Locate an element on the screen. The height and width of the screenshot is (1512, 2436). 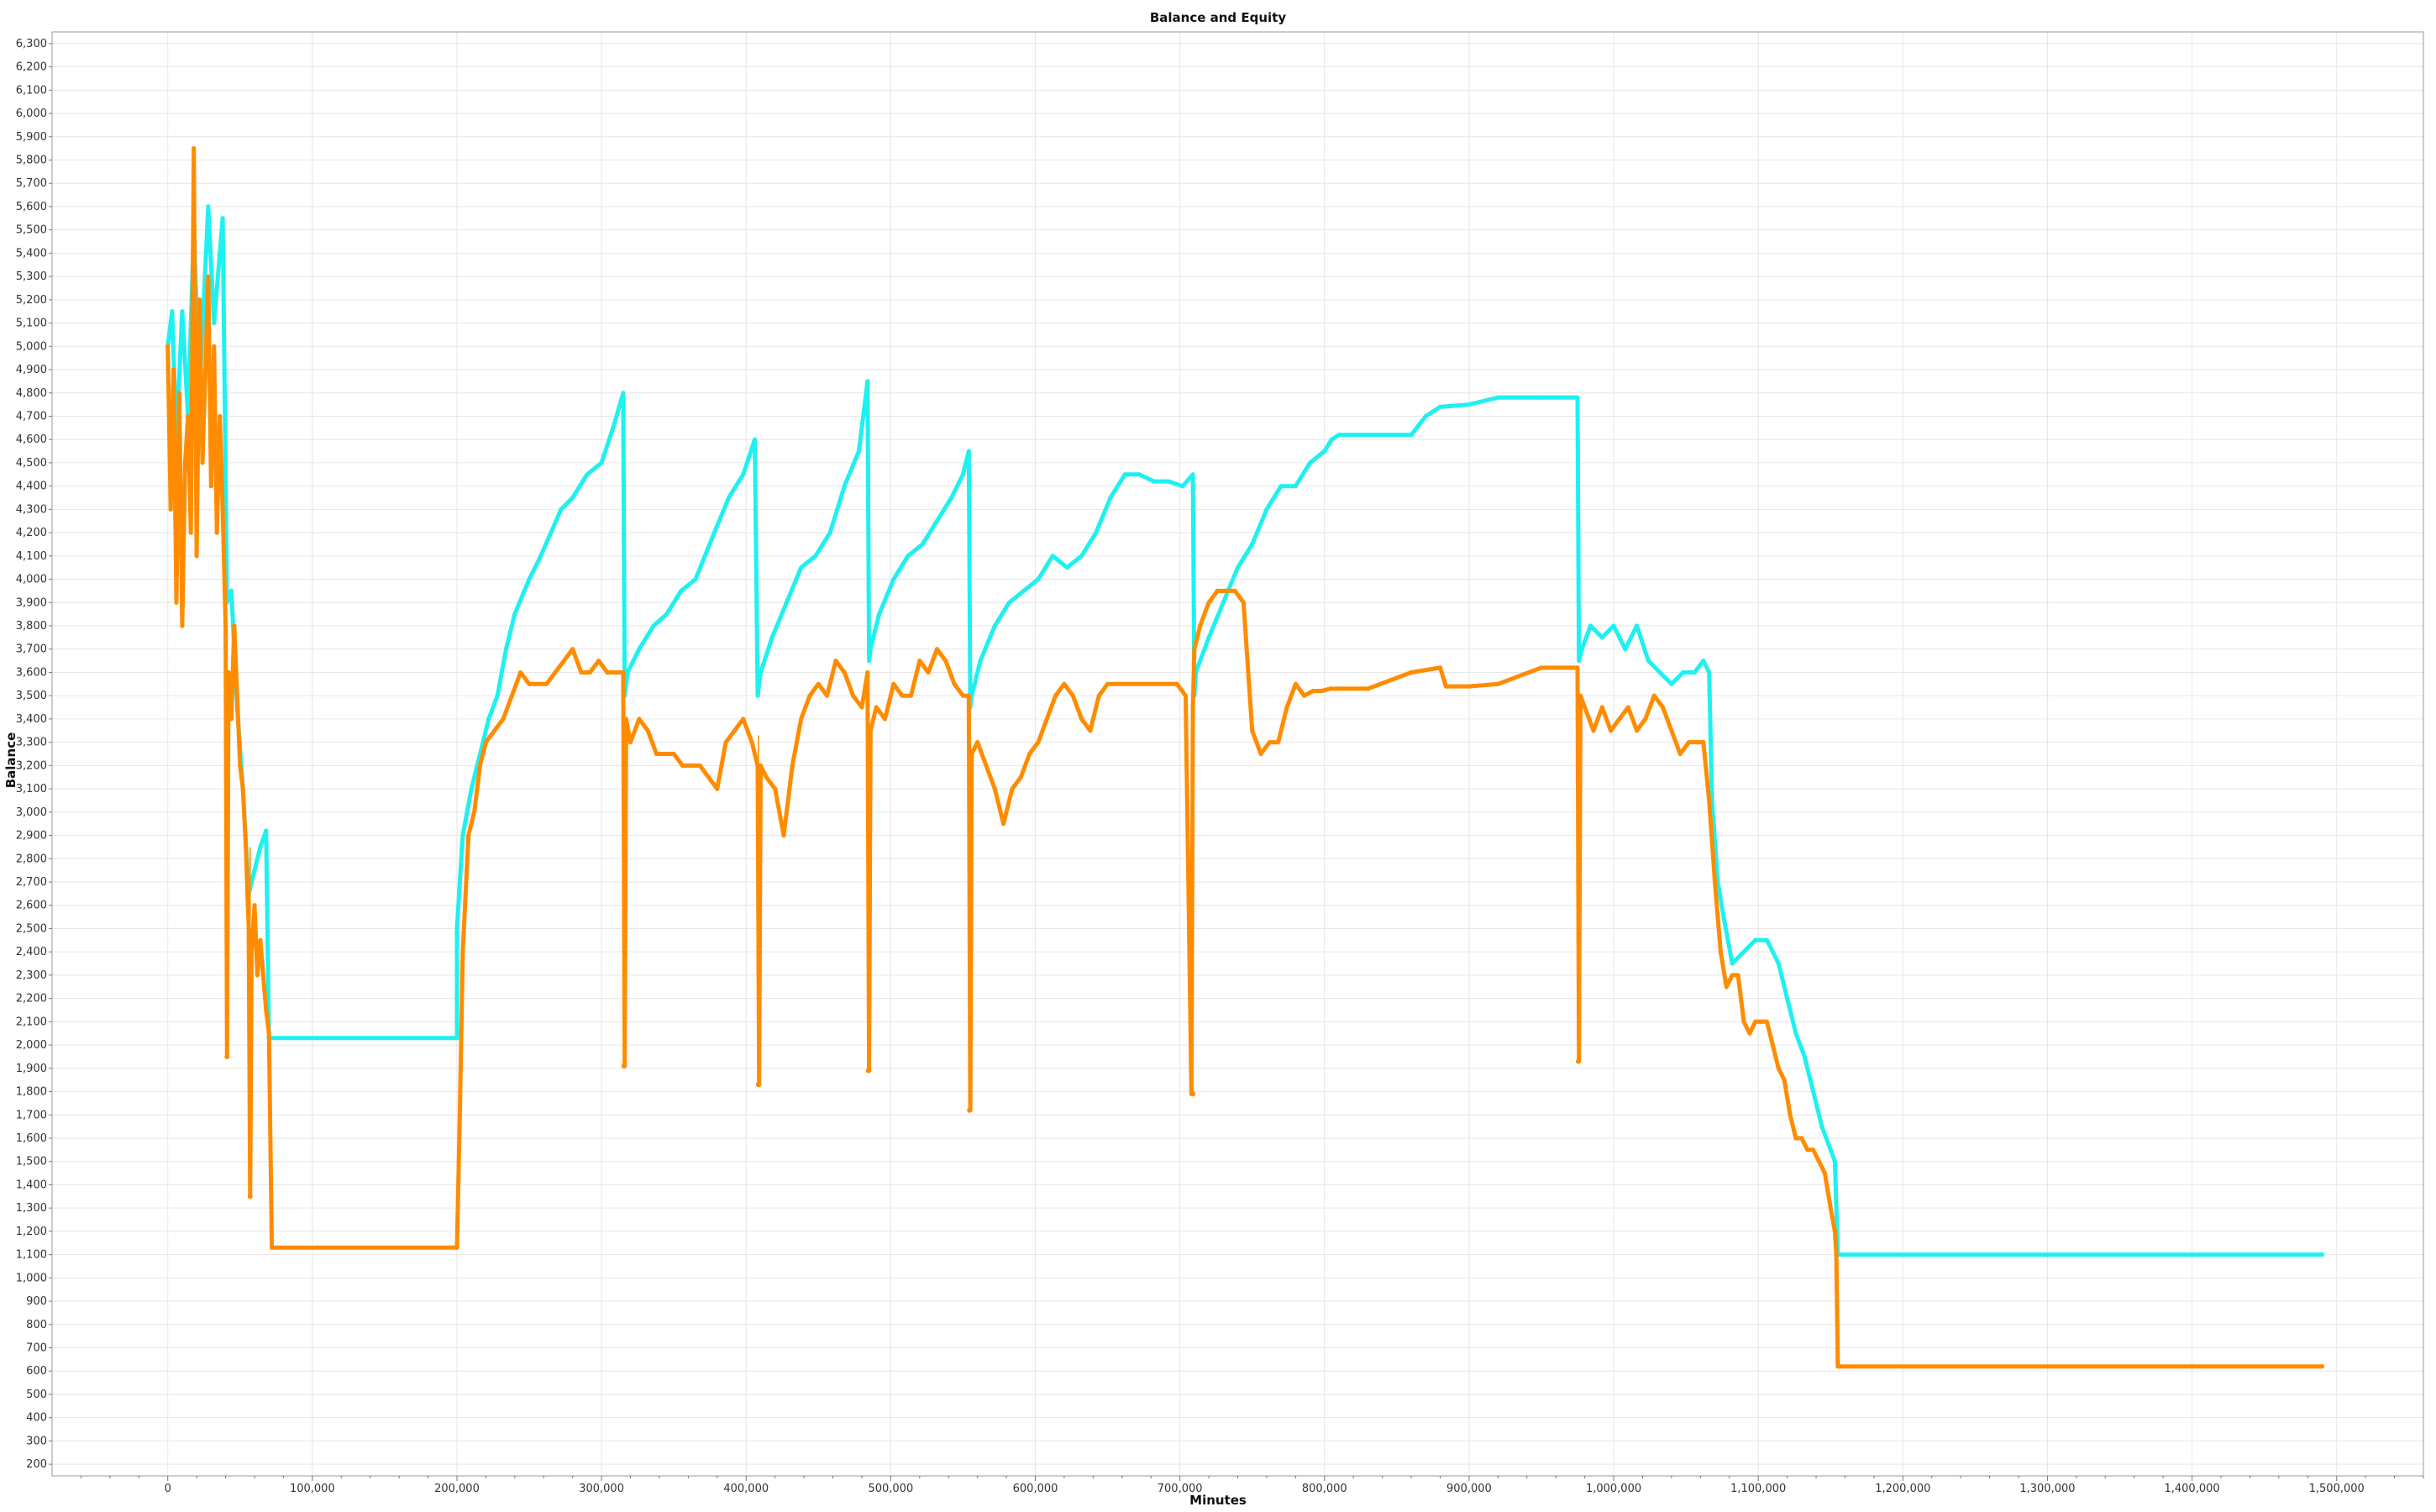
y-tick-label: 400 is located at coordinates (36, 1418).